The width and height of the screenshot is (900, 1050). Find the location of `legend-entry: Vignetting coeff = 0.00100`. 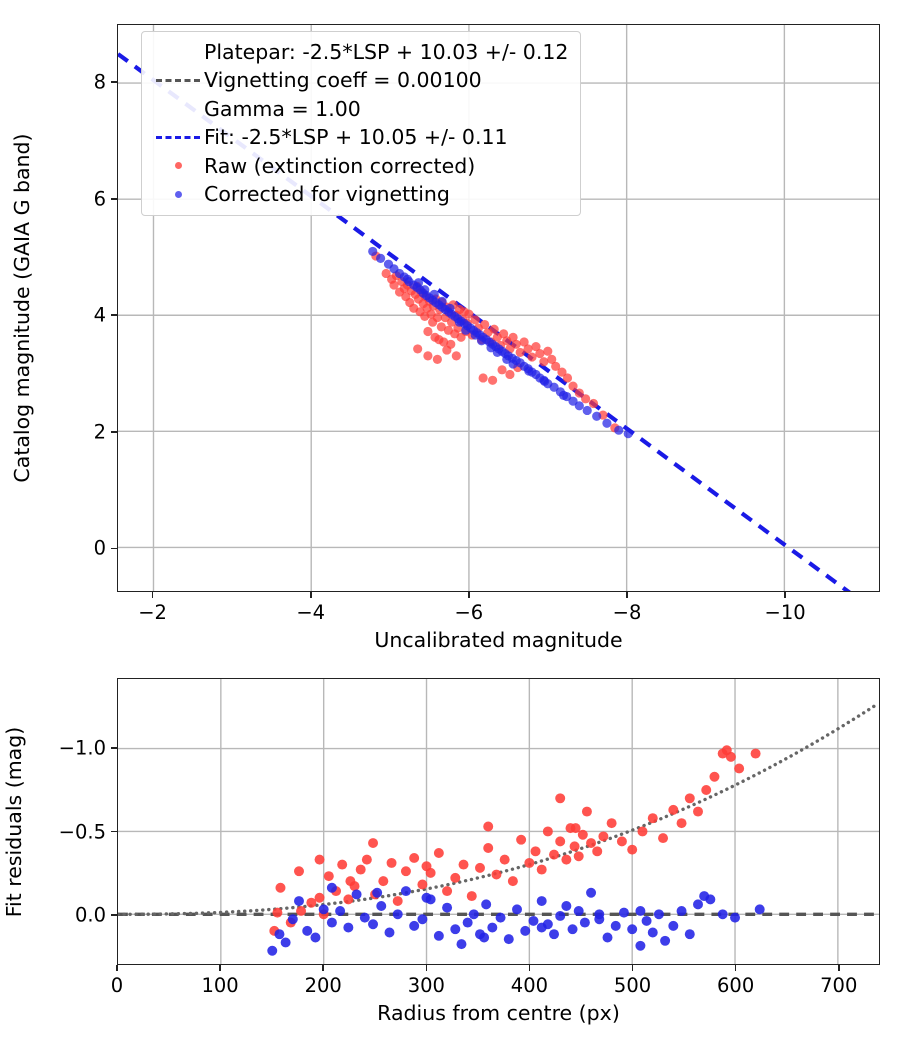

legend-entry: Vignetting coeff = 0.00100 is located at coordinates (360, 80).